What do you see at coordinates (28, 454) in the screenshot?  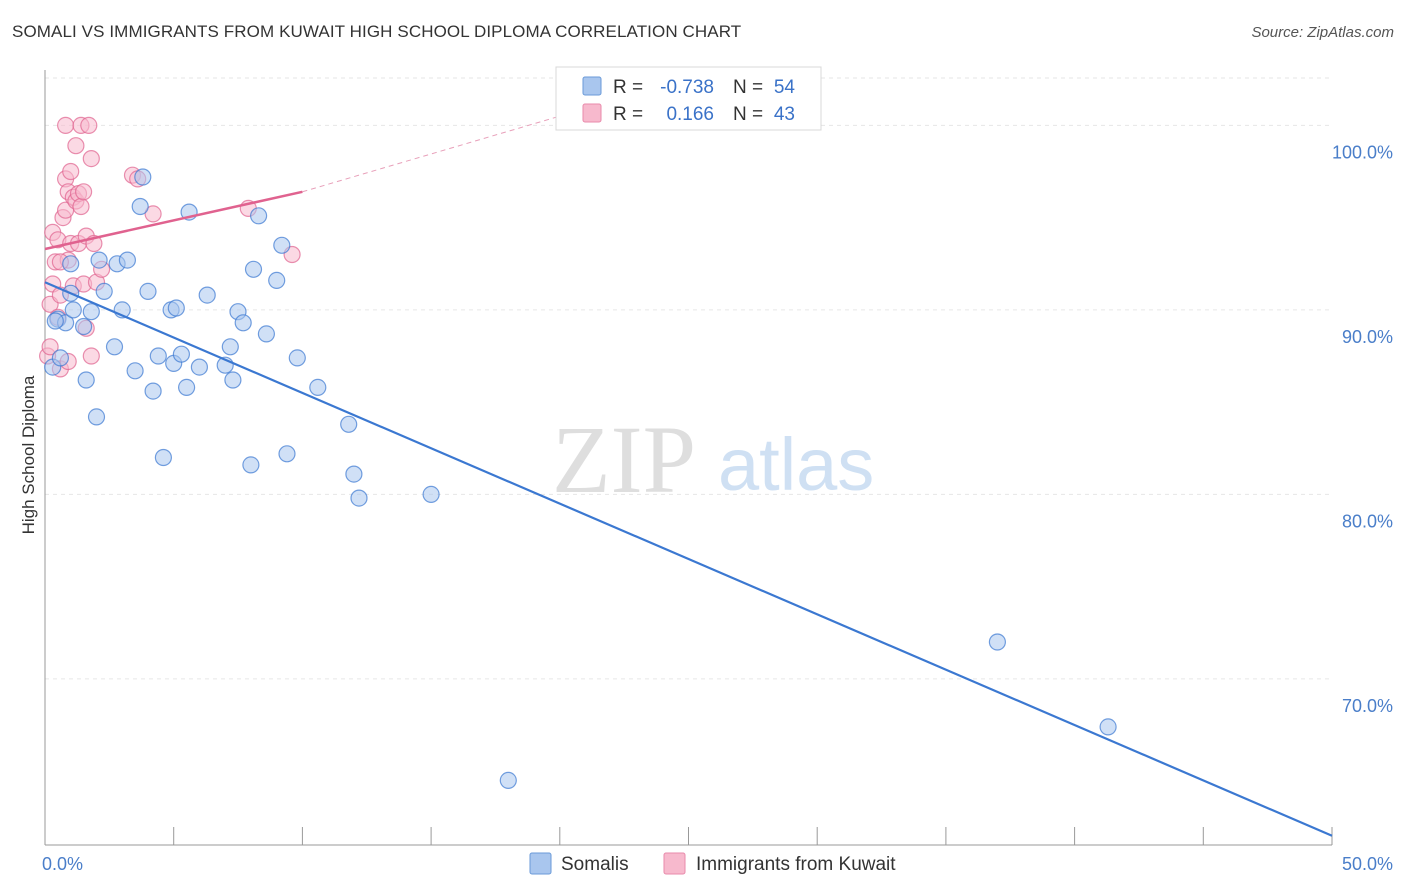 I see `y-axis-title: High School Diploma` at bounding box center [28, 454].